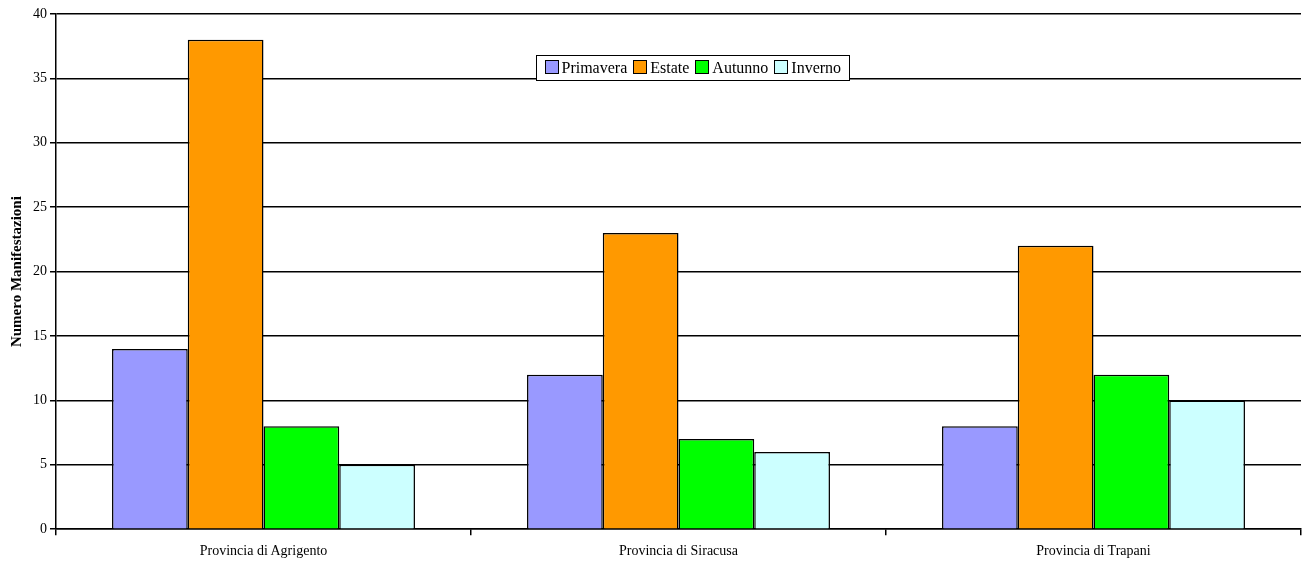 Image resolution: width=1303 pixels, height=572 pixels. Describe the element at coordinates (40, 78) in the screenshot. I see `y-tick-label: 35` at that location.